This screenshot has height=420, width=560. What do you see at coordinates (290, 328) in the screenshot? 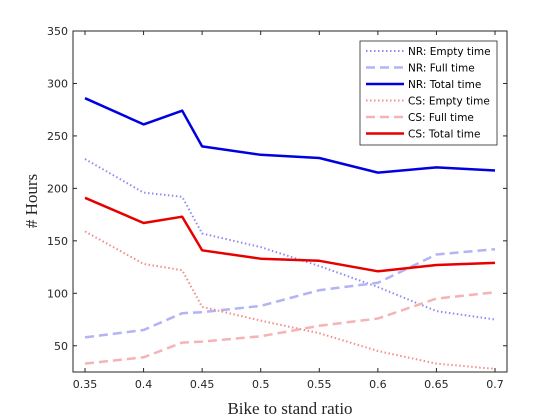
I see `series-line-cs-full-time` at bounding box center [290, 328].